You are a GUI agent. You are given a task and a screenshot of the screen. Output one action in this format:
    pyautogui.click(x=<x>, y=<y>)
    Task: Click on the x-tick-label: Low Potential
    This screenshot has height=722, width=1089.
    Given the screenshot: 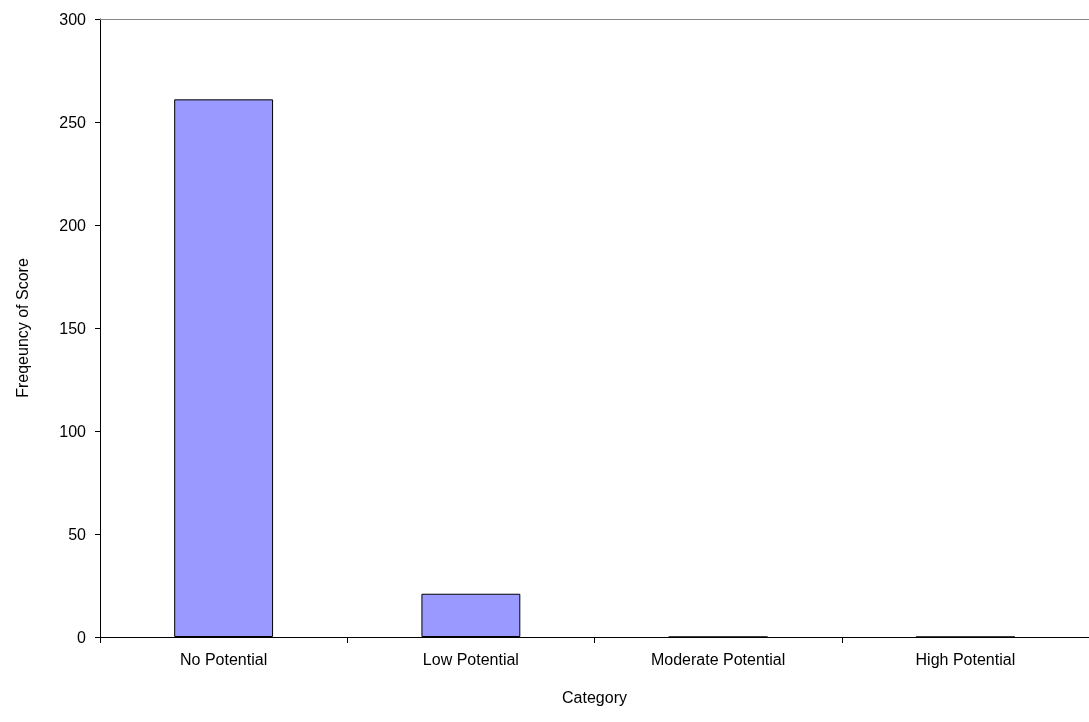 What is the action you would take?
    pyautogui.click(x=470, y=659)
    